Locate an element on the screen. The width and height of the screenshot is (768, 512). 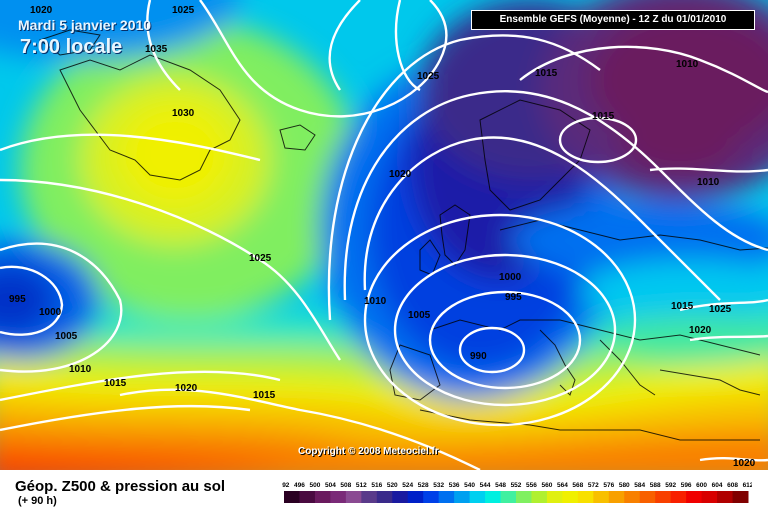
colorbar-tick-label: 596 is located at coordinates (686, 485).